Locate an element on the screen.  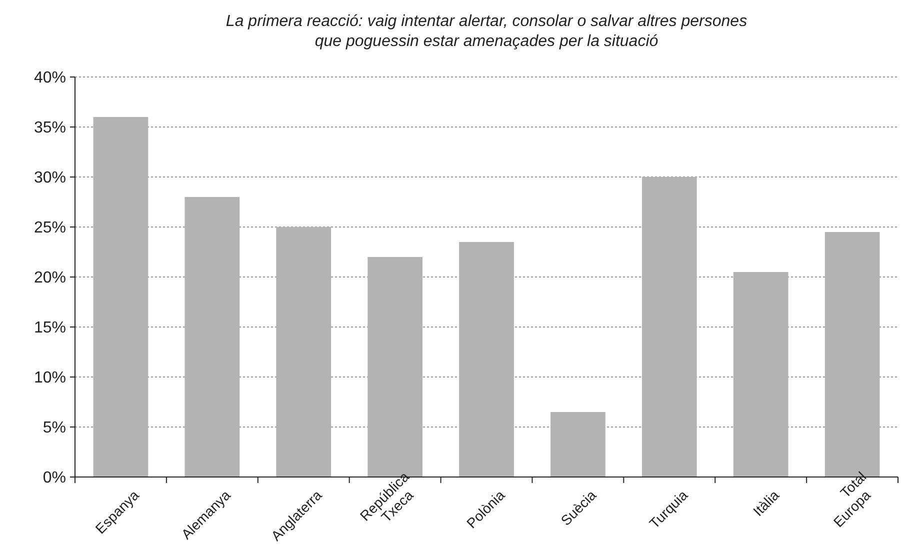
y-tick-label: 25% is located at coordinates (50, 228).